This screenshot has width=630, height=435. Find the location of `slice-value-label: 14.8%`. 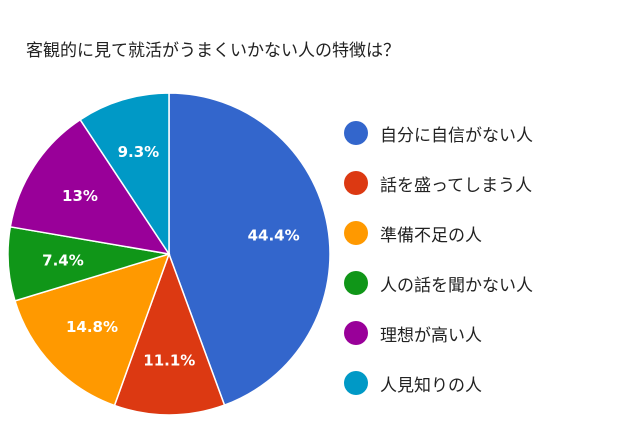

slice-value-label: 14.8% is located at coordinates (92, 327).